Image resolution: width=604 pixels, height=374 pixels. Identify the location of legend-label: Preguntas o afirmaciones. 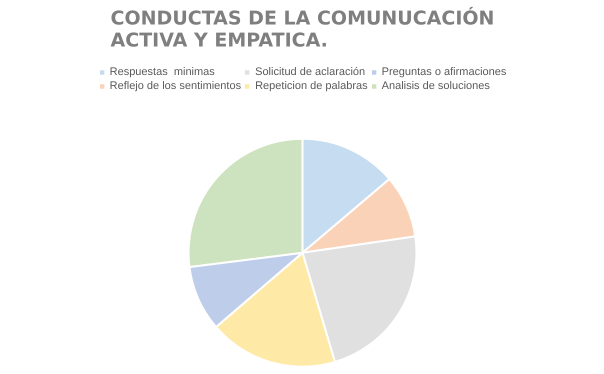
(444, 72).